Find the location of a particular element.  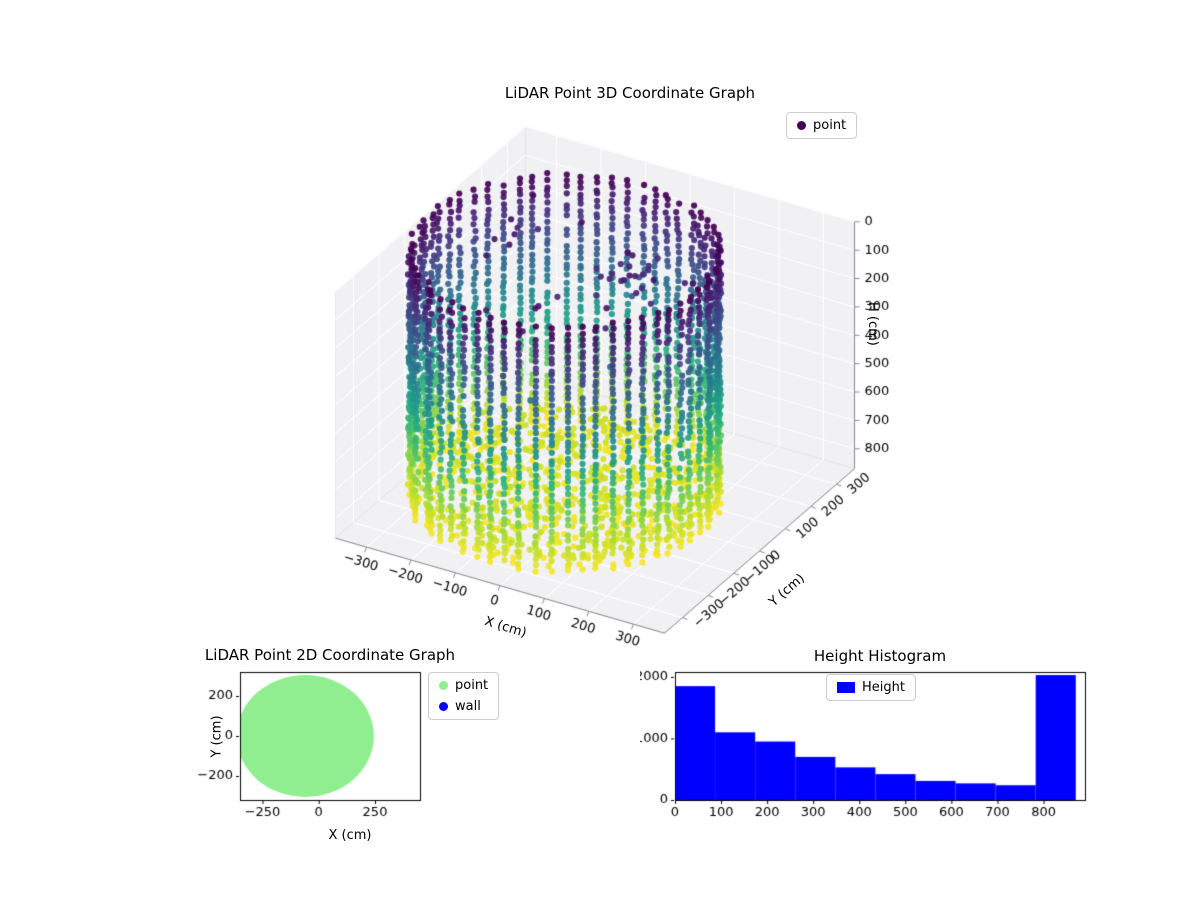

plot3d-zlabel: H (cm) is located at coordinates (872, 324).